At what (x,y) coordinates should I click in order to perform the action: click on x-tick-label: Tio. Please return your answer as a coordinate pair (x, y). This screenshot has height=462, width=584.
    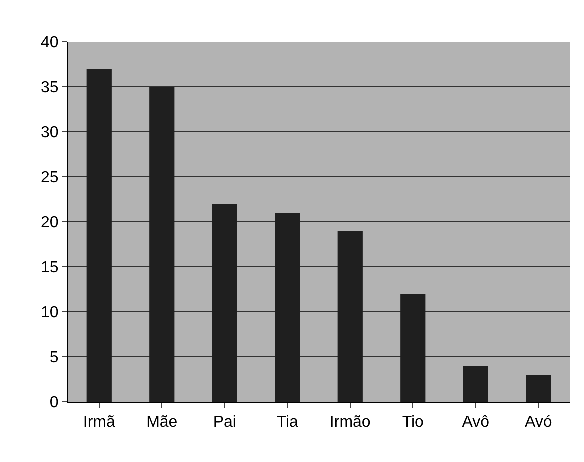
    Looking at the image, I should click on (413, 423).